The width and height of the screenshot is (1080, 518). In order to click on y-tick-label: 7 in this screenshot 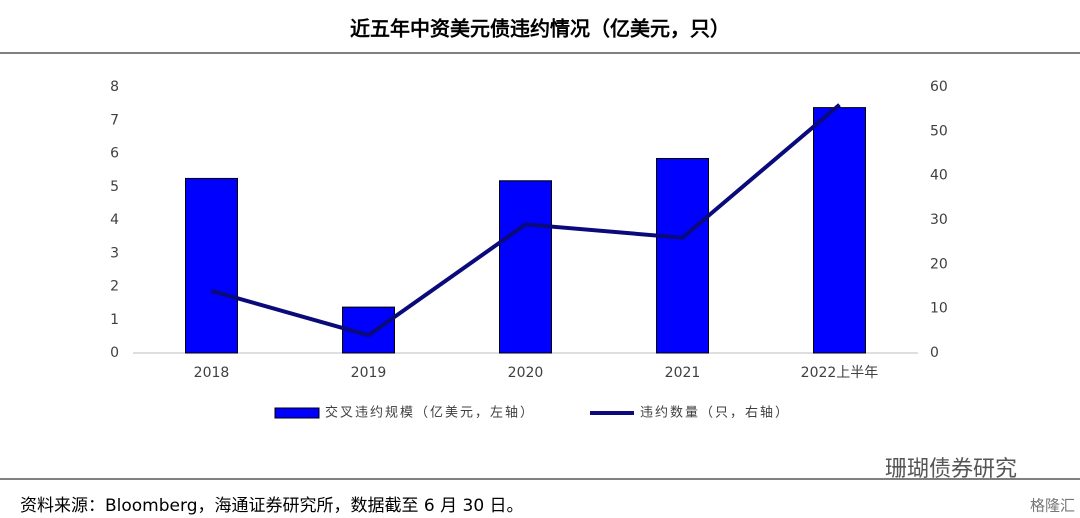, I will do `click(114, 120)`.